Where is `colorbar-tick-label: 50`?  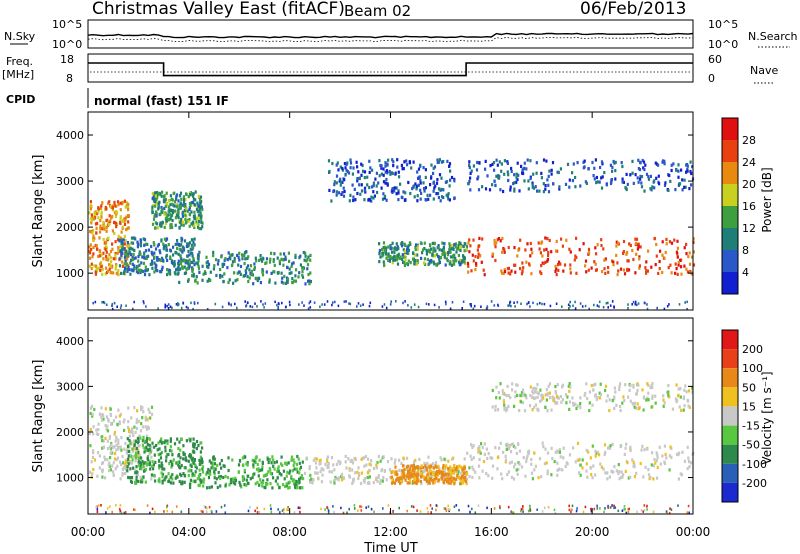
colorbar-tick-label: 50 is located at coordinates (749, 387).